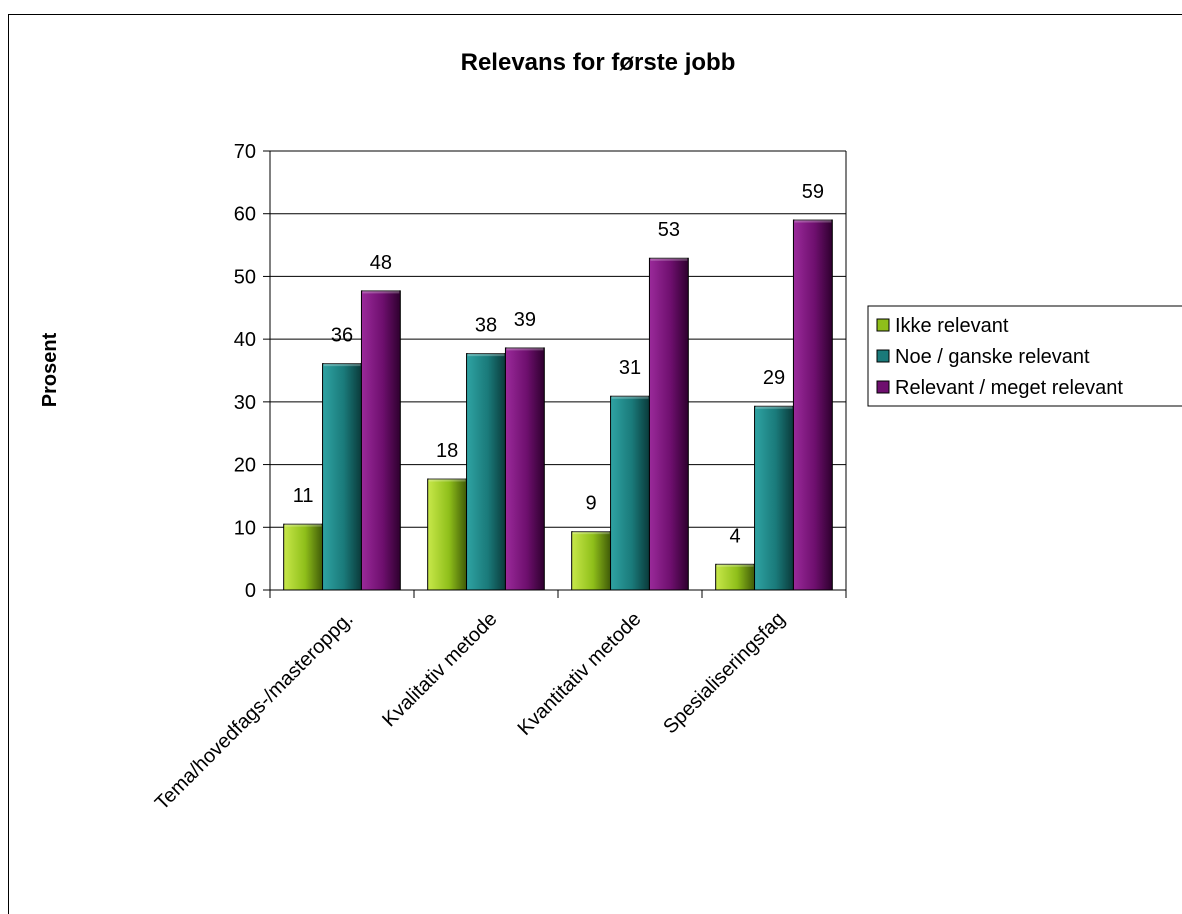  Describe the element at coordinates (245, 528) in the screenshot. I see `y-tick-label: 10` at that location.